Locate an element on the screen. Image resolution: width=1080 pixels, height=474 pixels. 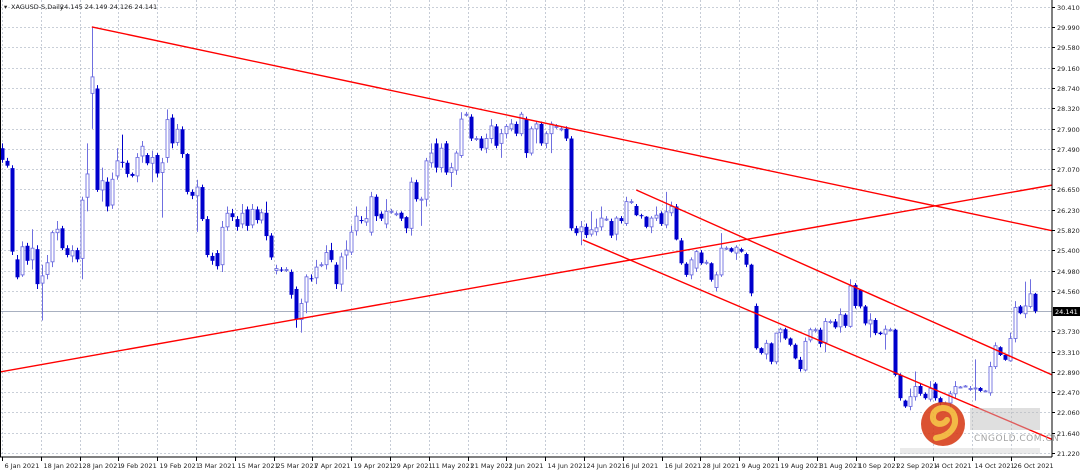
time-tick-label: 18 Jan 2021 is located at coordinates (63, 466).